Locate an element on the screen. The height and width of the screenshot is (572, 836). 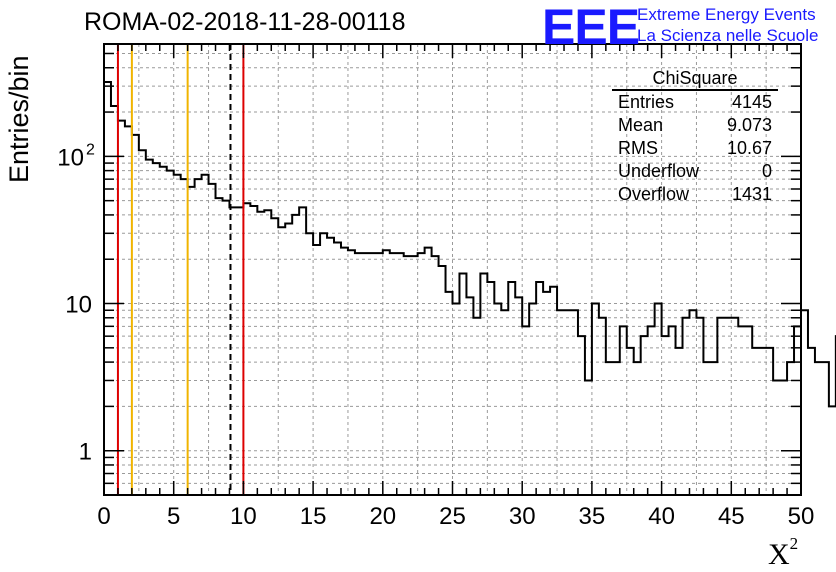
y-axis-title: Entries/bin is located at coordinates (19, 119).